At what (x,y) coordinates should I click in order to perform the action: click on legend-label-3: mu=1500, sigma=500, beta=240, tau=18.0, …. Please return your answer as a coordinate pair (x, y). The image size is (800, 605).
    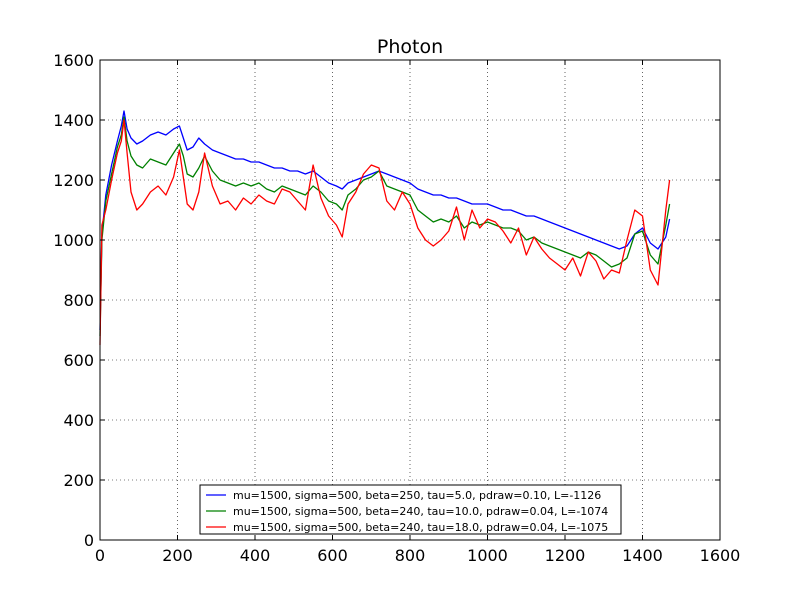
    Looking at the image, I should click on (420, 527).